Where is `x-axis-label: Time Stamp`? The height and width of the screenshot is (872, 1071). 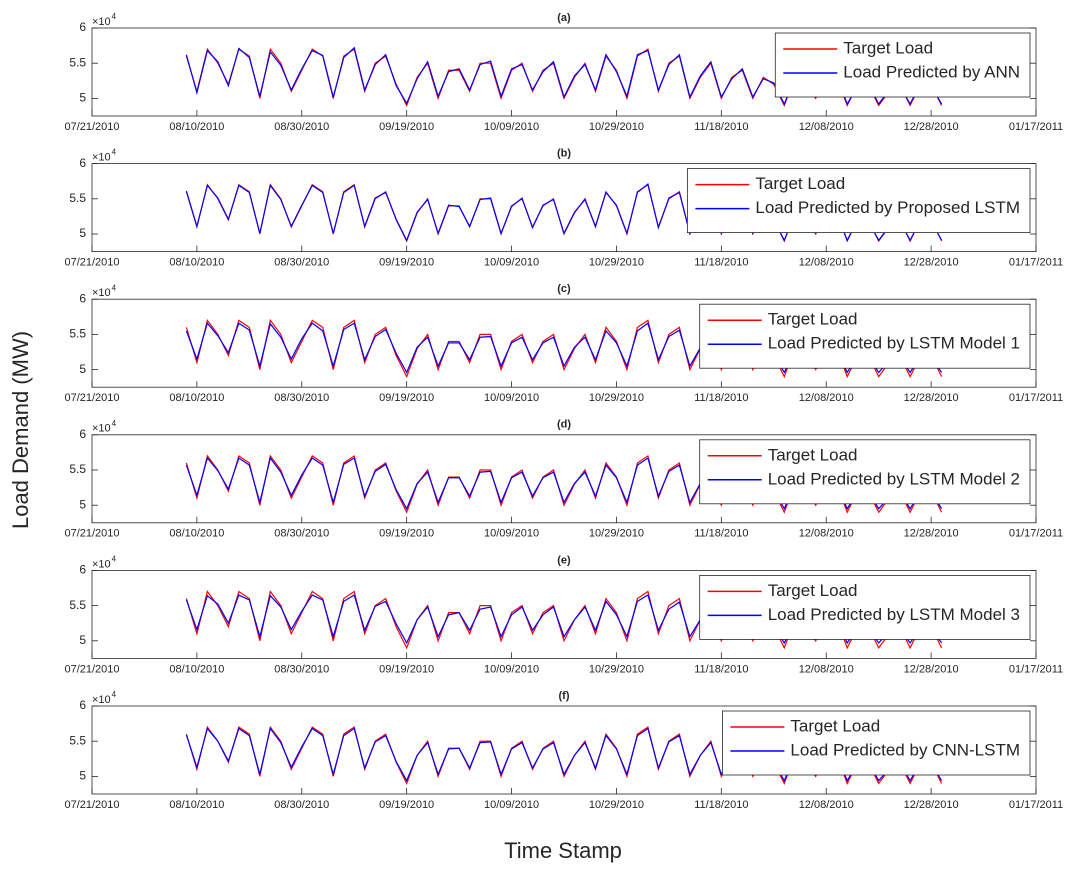 x-axis-label: Time Stamp is located at coordinates (563, 850).